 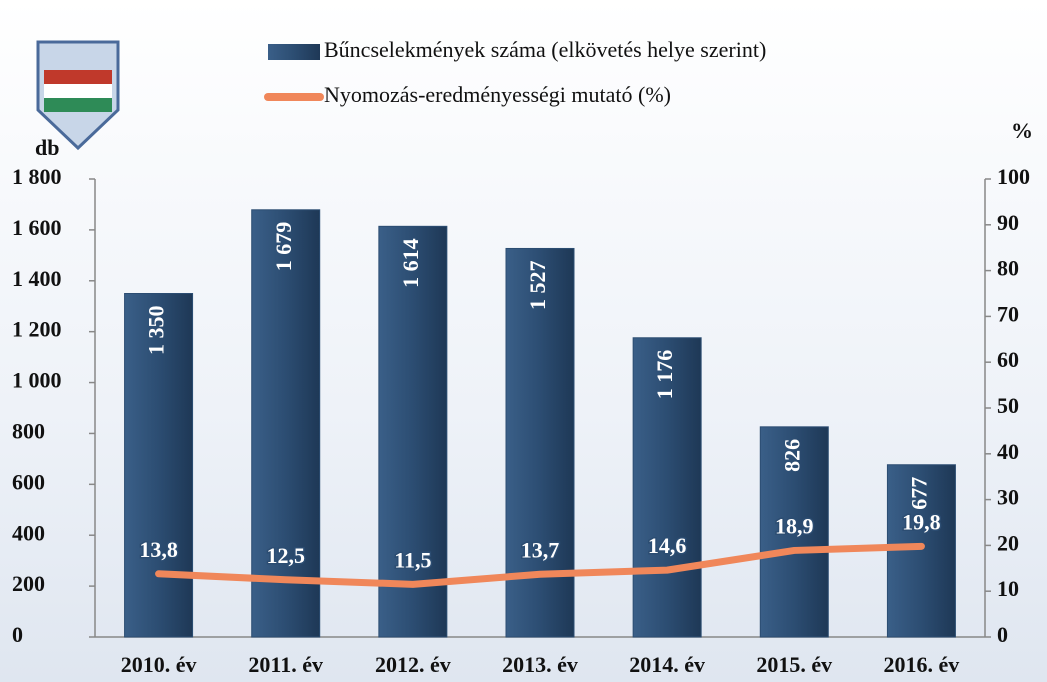 I want to click on legend-label: Nyomozás-eredményességi mutató (%), so click(x=497, y=94).